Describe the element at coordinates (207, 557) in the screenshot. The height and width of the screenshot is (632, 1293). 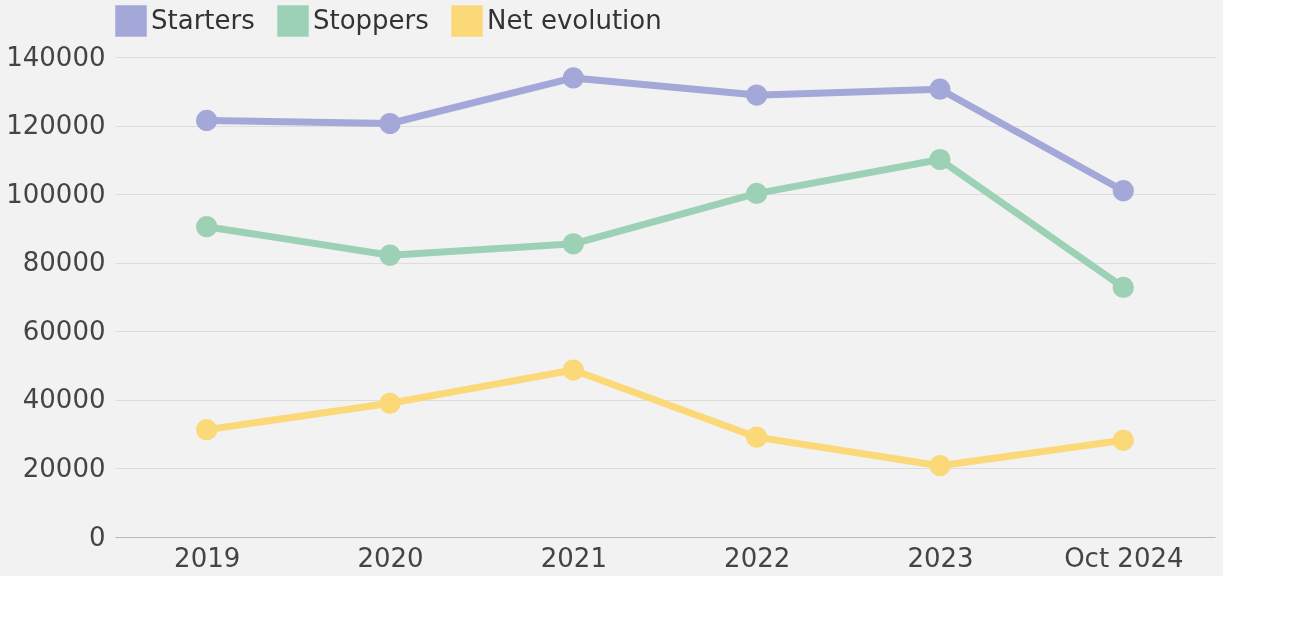
I see `x-tick-label: 2019` at that location.